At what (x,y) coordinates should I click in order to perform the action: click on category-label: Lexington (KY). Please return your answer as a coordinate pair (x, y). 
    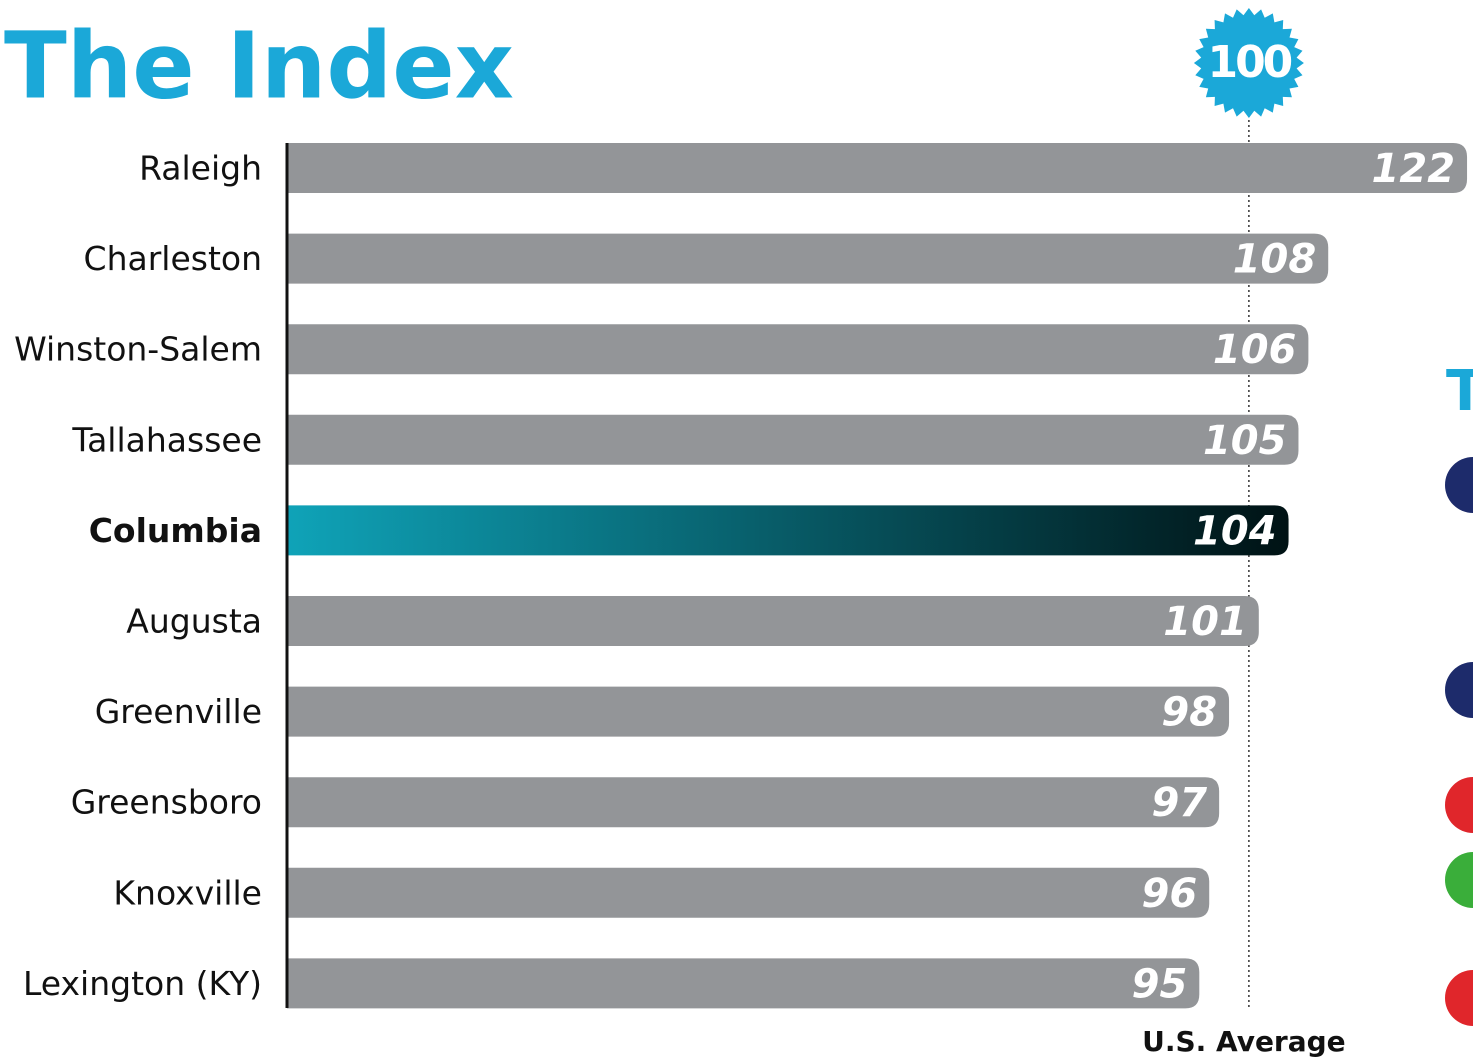
    Looking at the image, I should click on (142, 983).